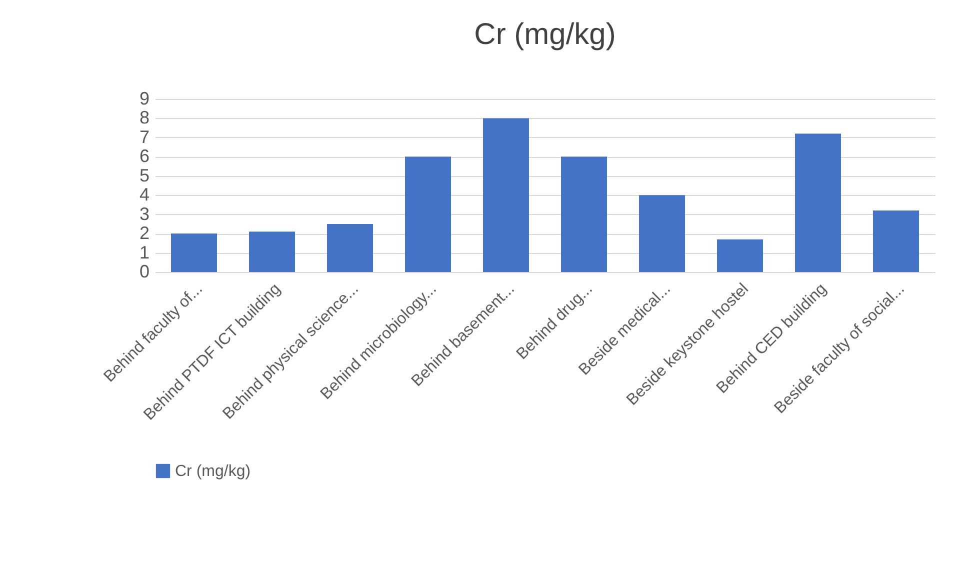 The image size is (961, 577). What do you see at coordinates (545, 34) in the screenshot?
I see `chart-title: Cr (mg/kg)` at bounding box center [545, 34].